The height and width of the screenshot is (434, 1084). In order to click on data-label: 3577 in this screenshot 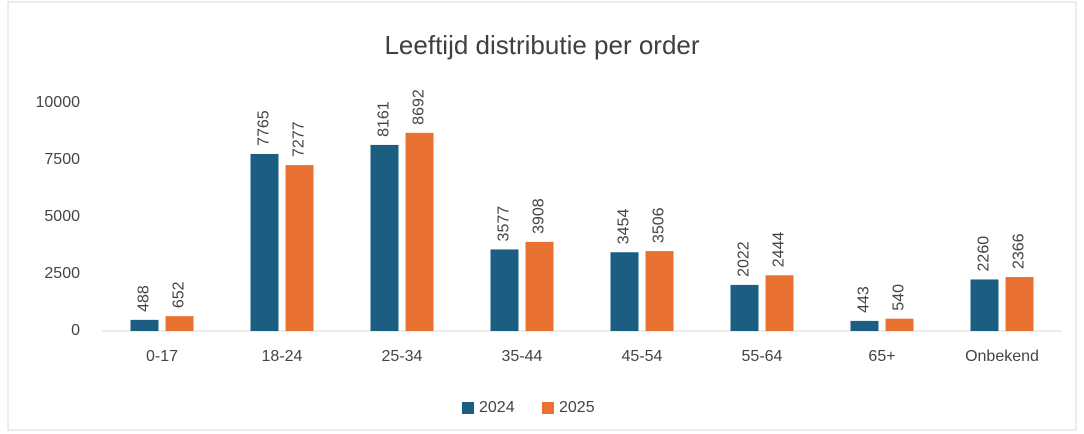, I will do `click(504, 224)`.